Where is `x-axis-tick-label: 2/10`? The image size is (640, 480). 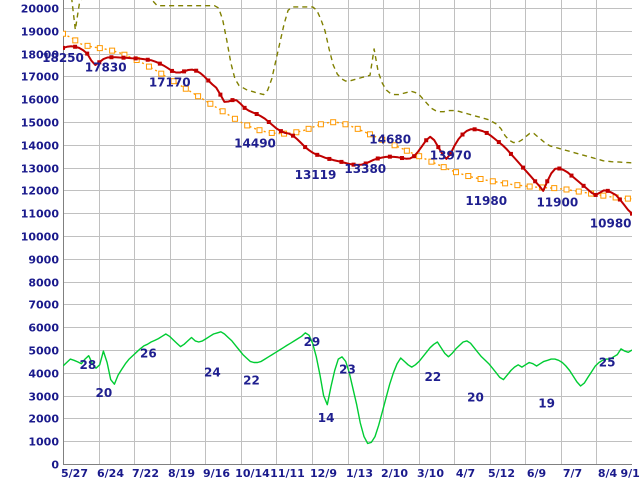
x-axis-tick-label: 2/10 is located at coordinates (394, 473).